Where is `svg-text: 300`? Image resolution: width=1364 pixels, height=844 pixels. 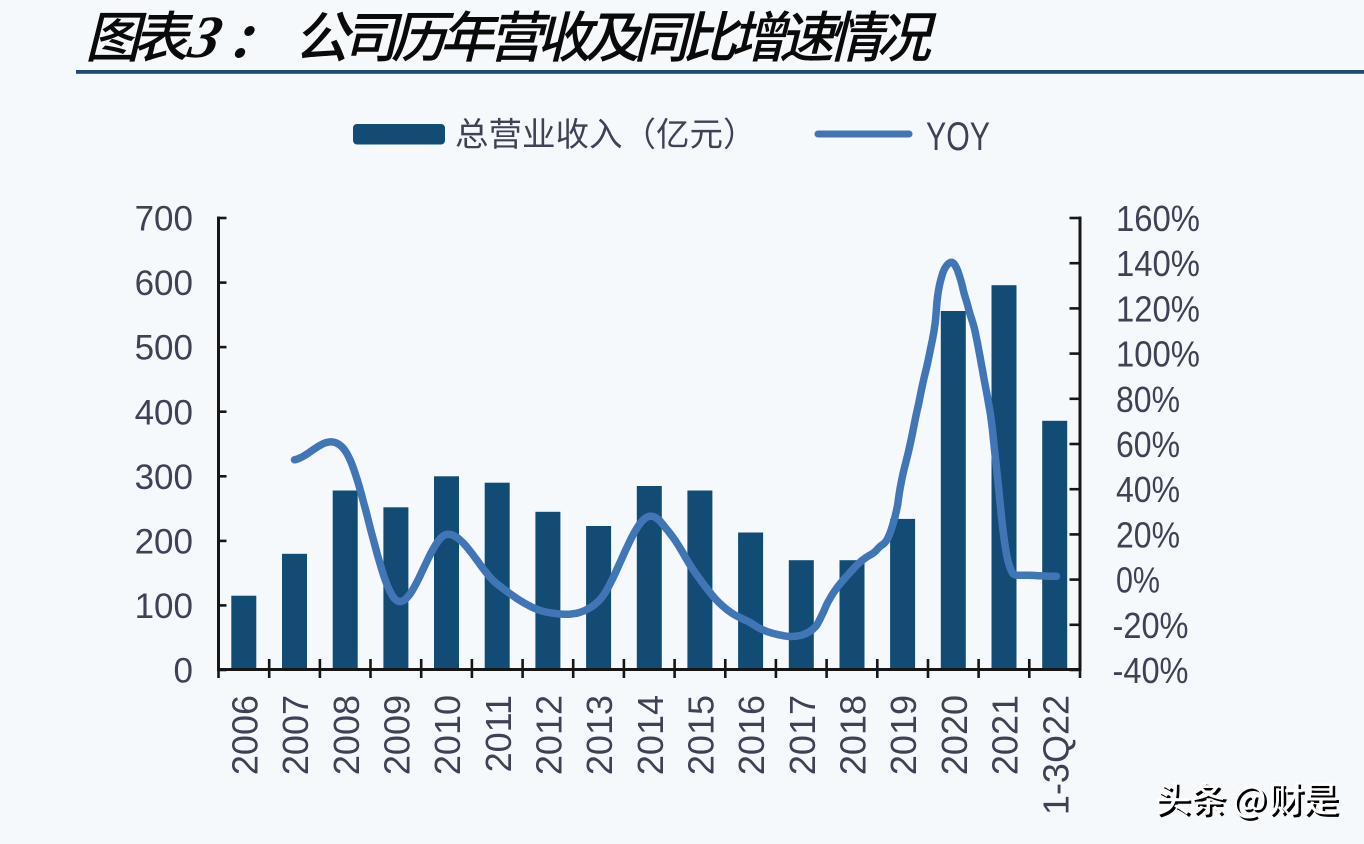 svg-text: 300 is located at coordinates (164, 477).